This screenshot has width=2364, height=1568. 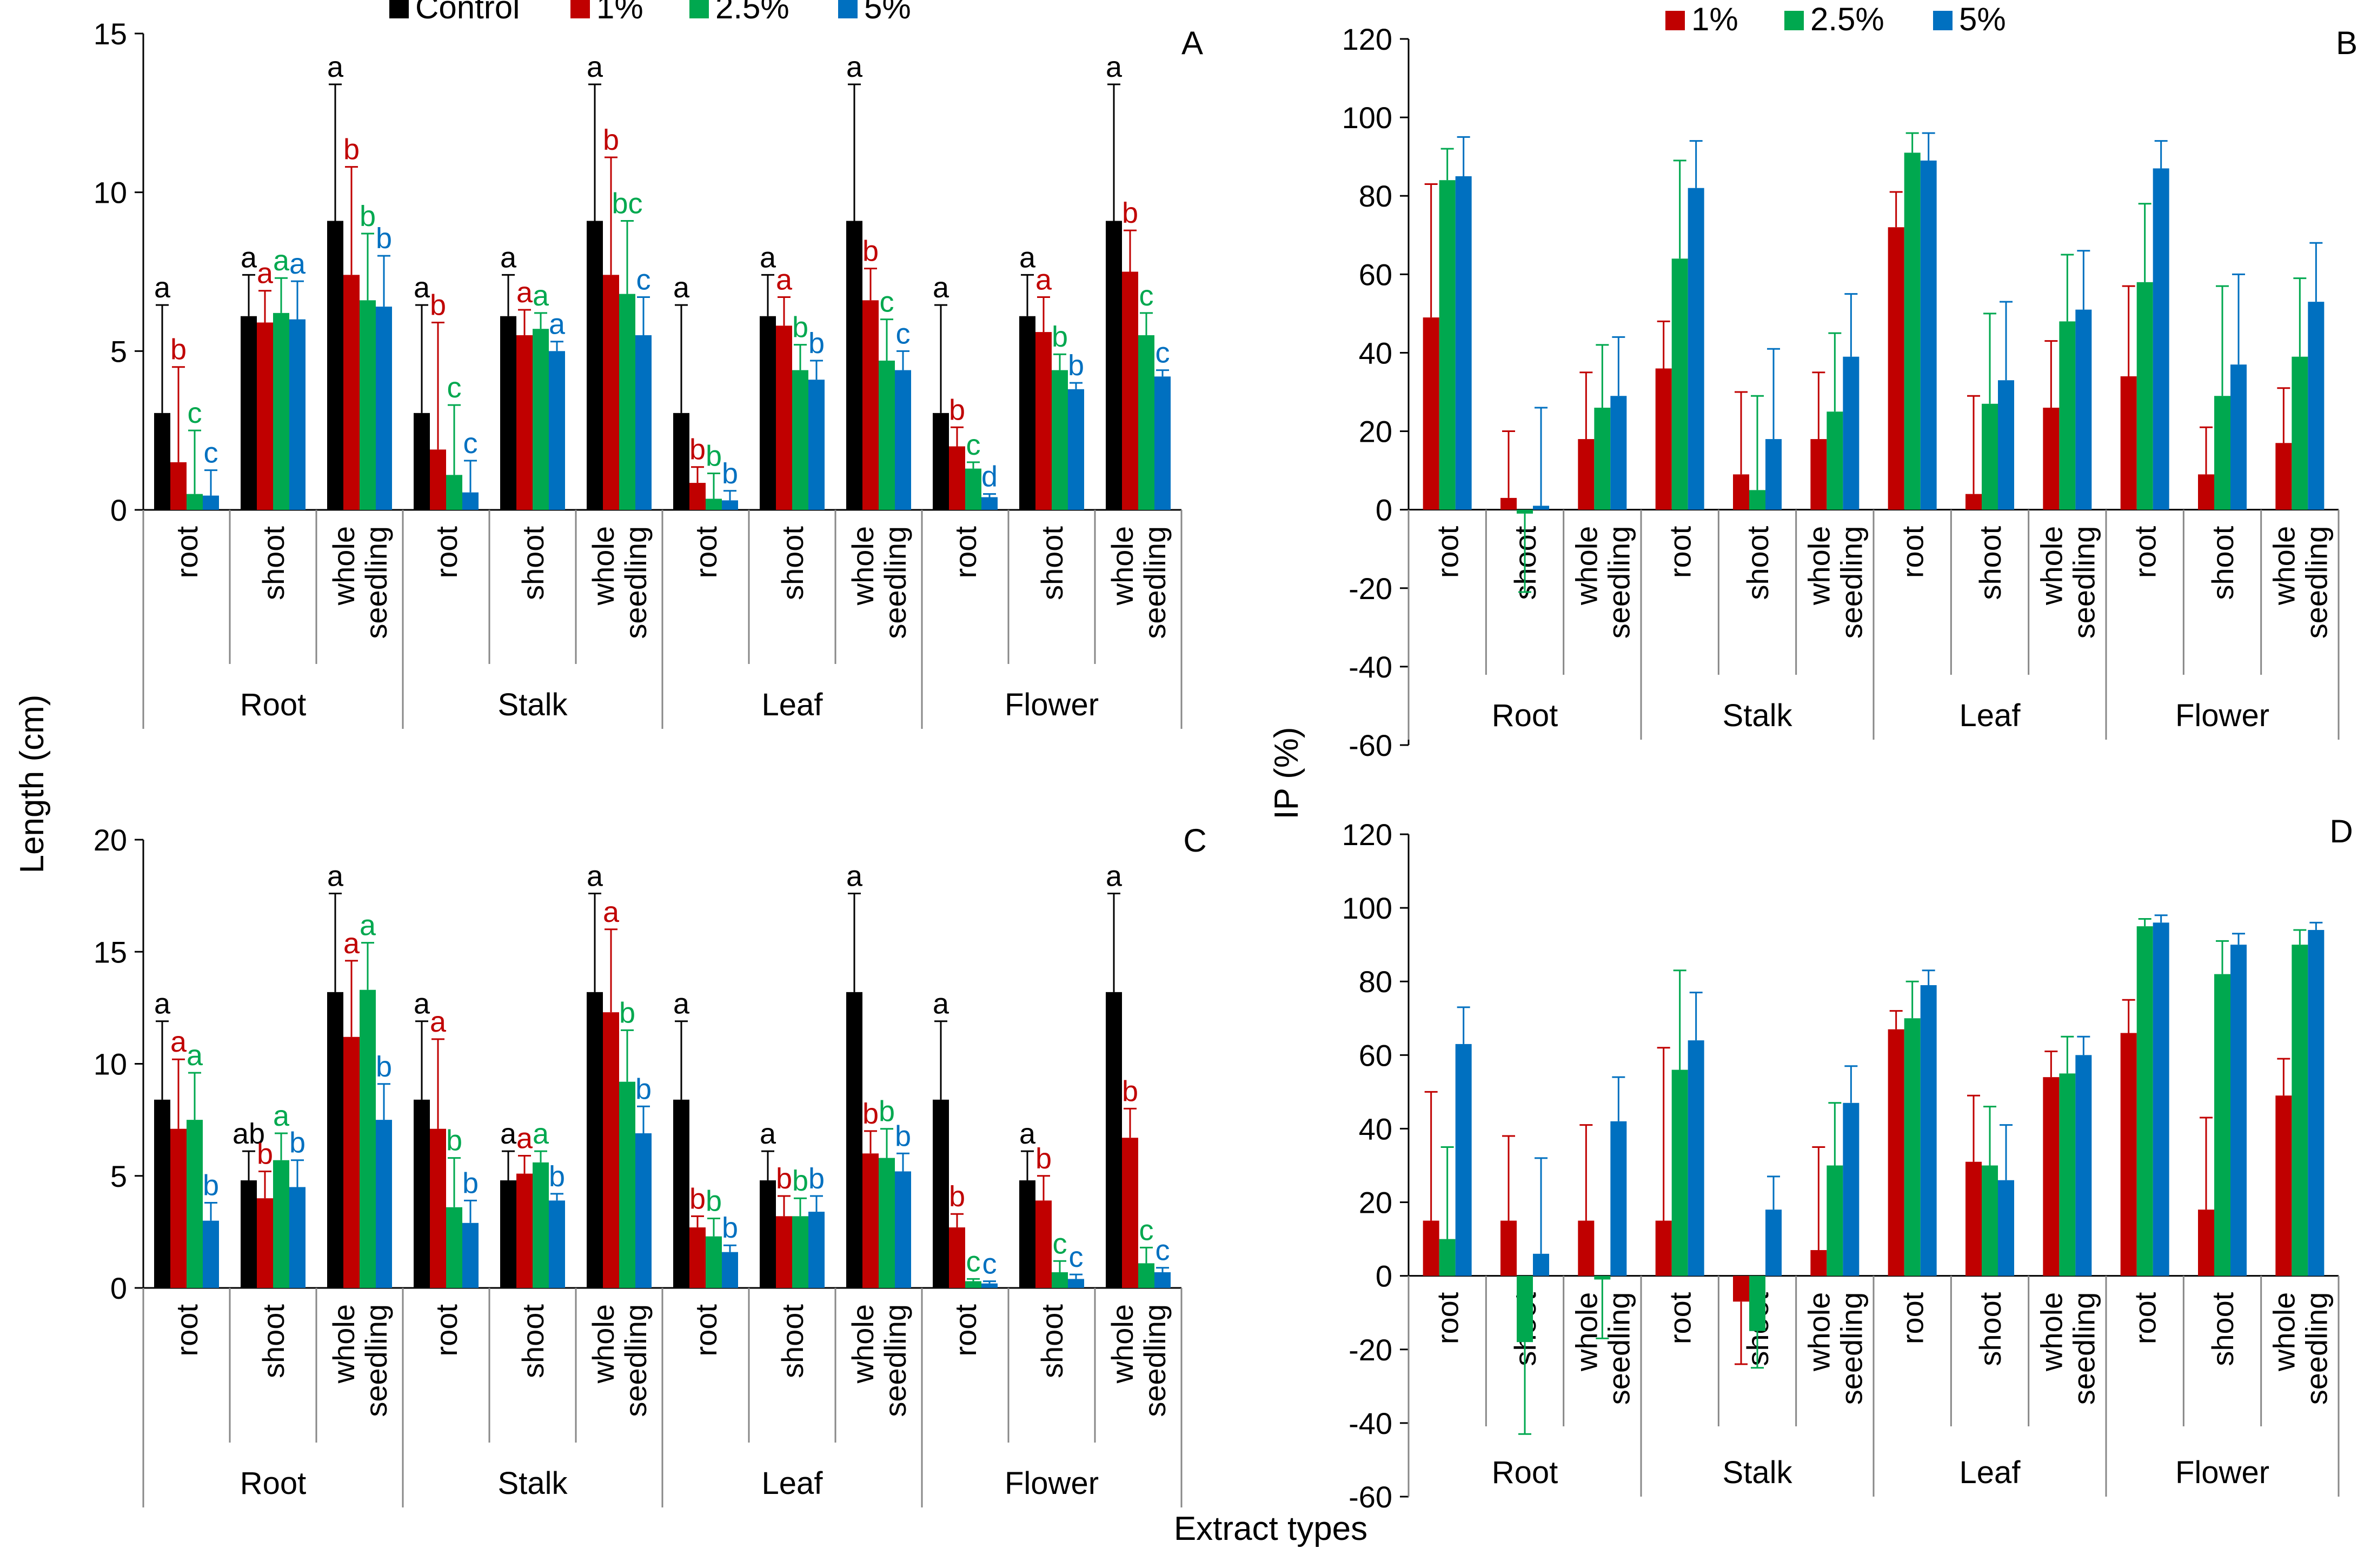 I want to click on y-axis-label-length: Length (cm), so click(x=32, y=784).